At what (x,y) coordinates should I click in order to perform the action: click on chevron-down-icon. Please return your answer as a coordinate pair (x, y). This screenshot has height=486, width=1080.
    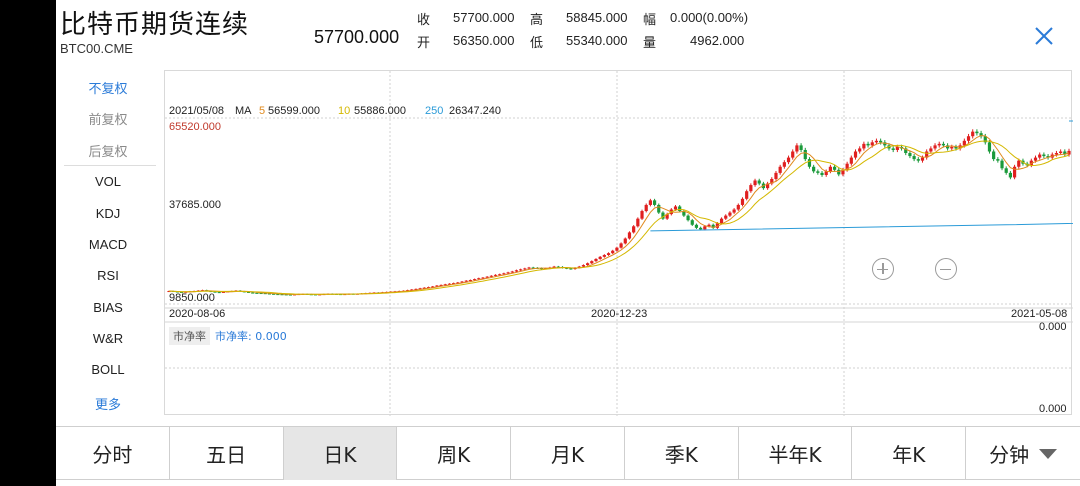
    Looking at the image, I should click on (1048, 453).